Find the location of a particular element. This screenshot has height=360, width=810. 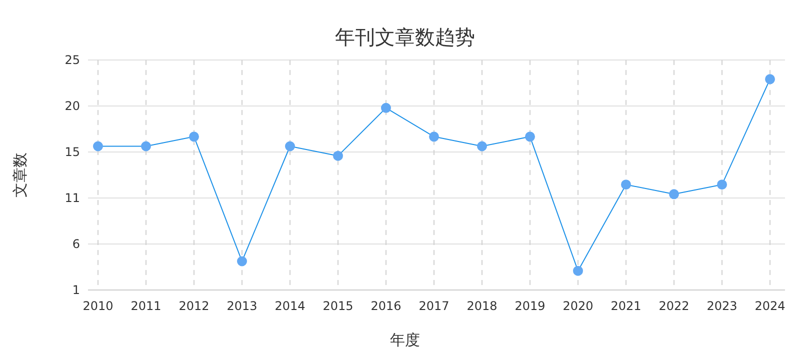

x-tick-label: 2023 is located at coordinates (722, 306).